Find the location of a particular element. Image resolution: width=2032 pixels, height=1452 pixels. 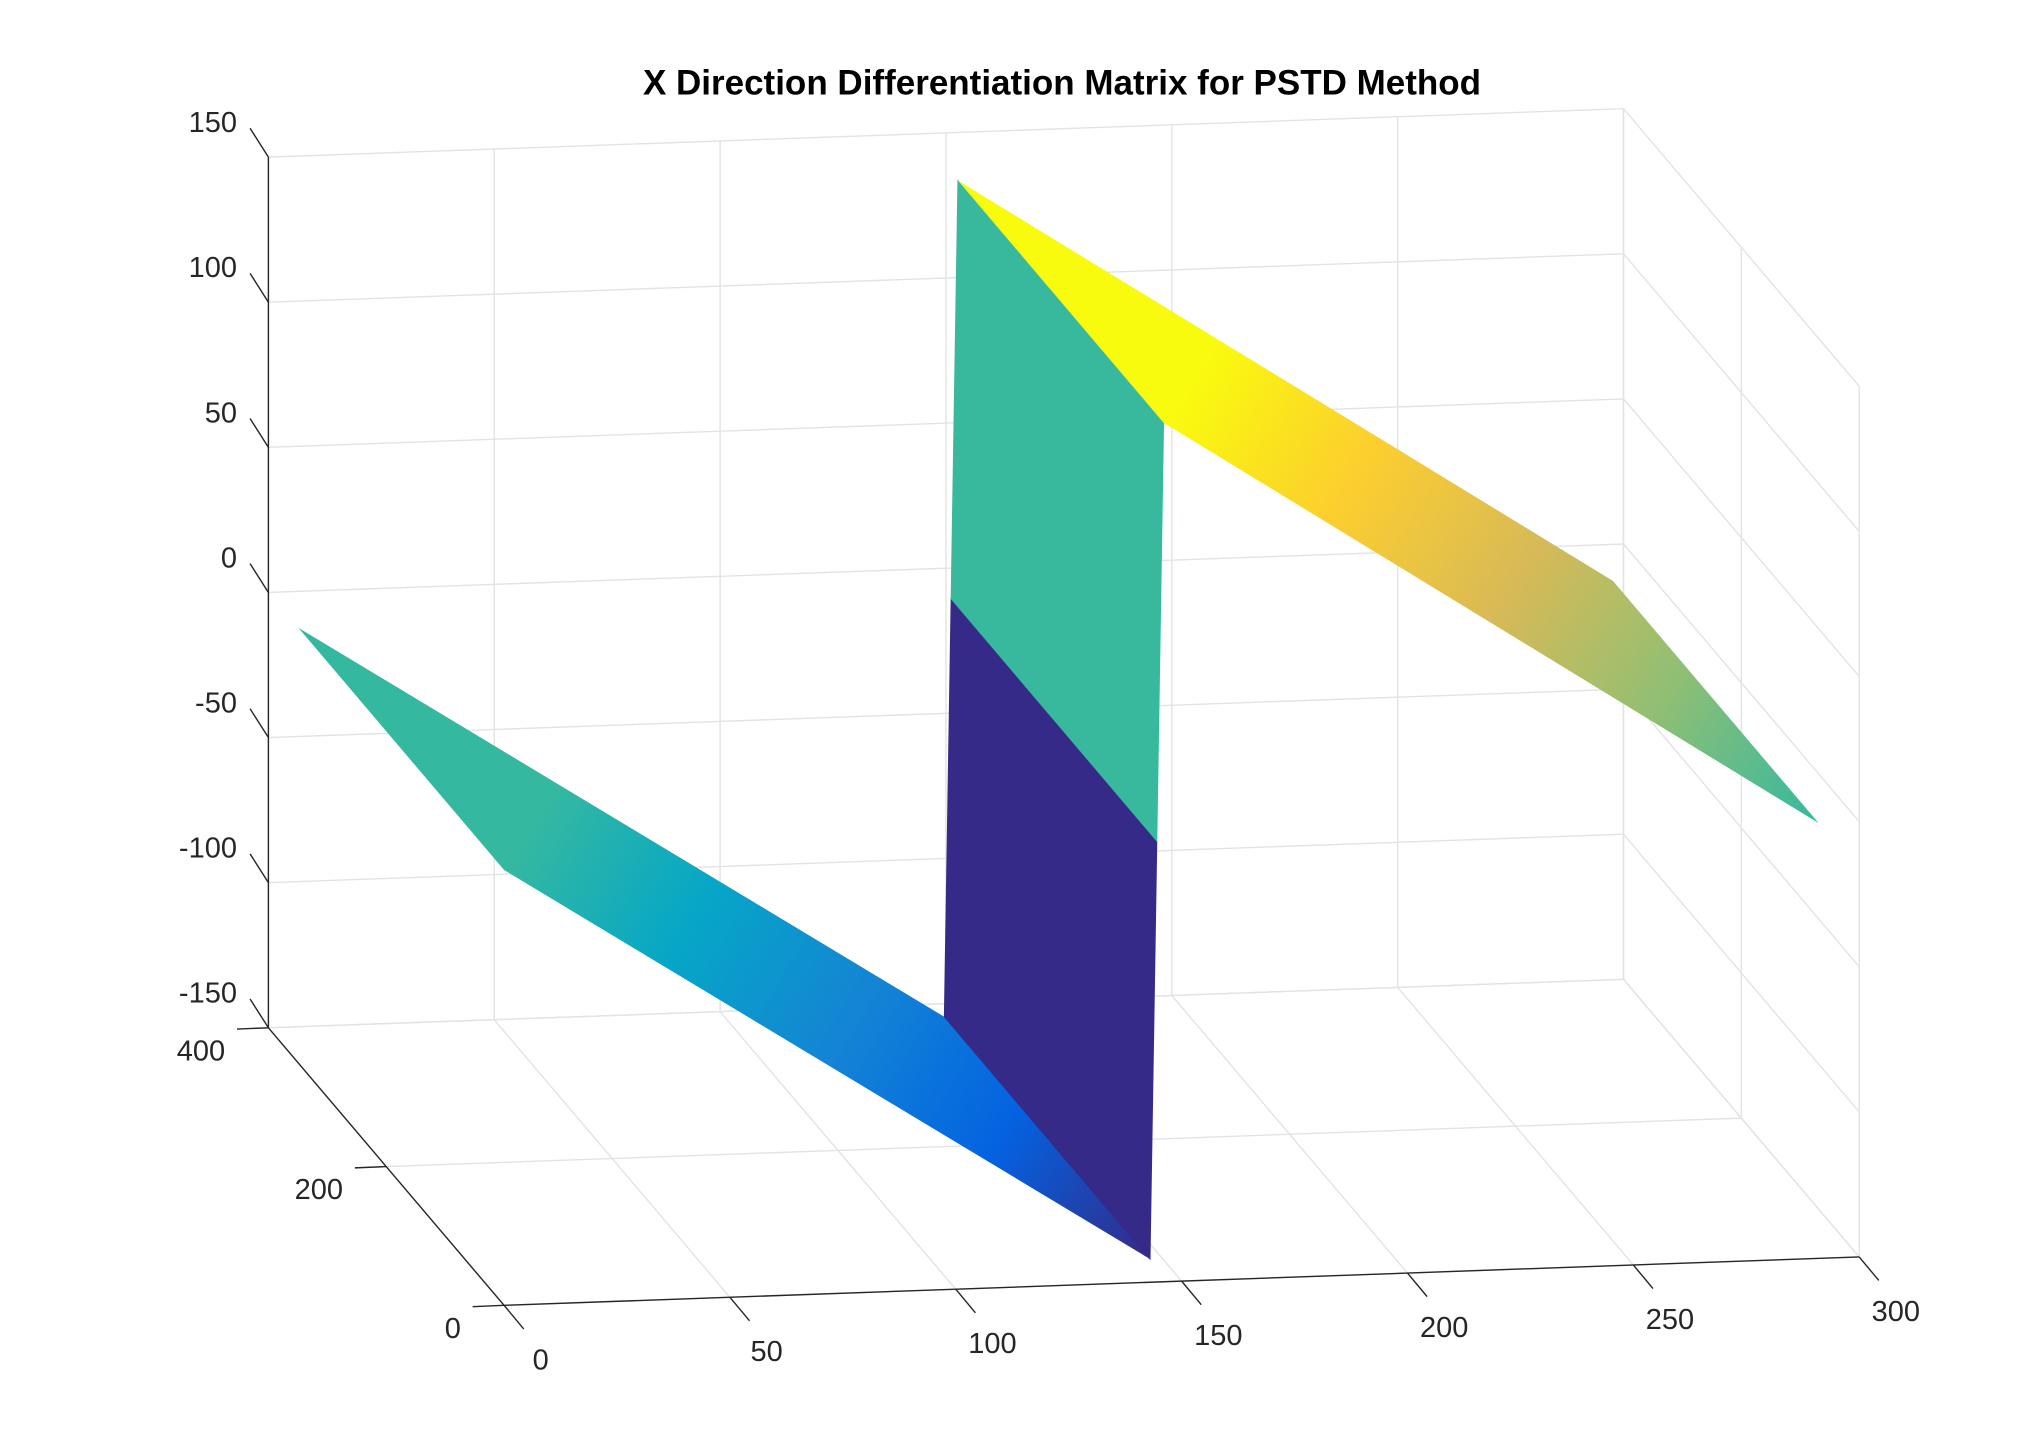

y-axis is located at coordinates (386, 1166).